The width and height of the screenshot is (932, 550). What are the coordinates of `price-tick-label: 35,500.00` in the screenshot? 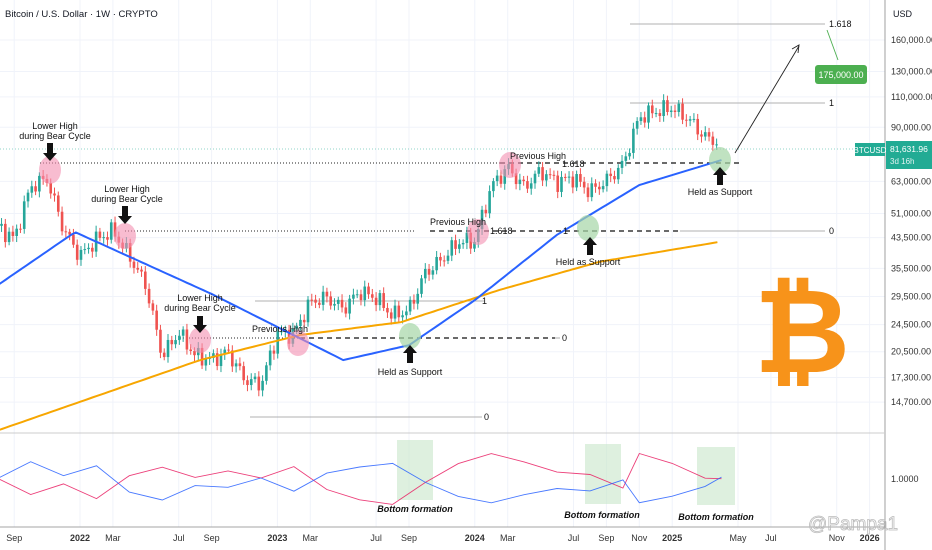 It's located at (911, 268).